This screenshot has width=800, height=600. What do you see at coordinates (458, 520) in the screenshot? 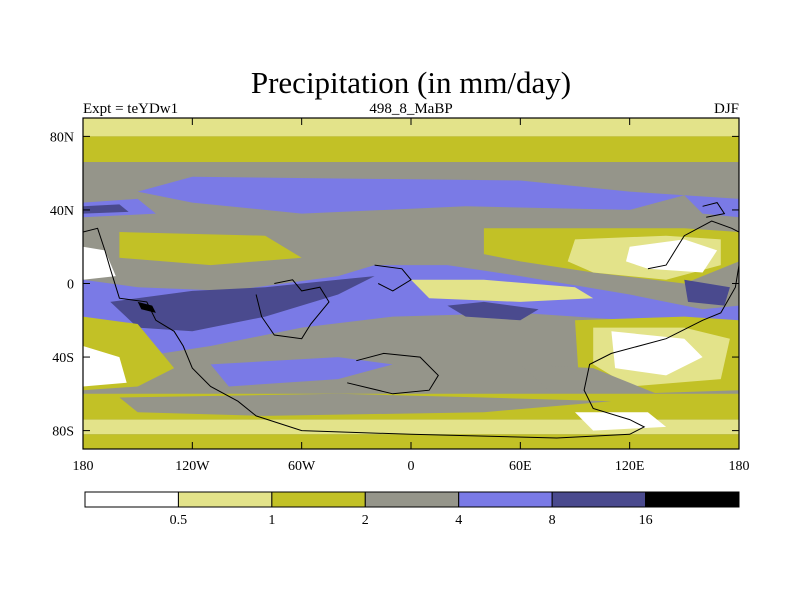
I see `colorbar-label-3: 4` at bounding box center [458, 520].